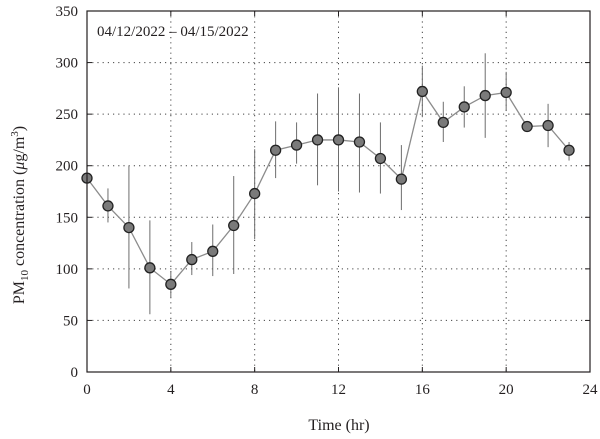  Describe the element at coordinates (70, 321) in the screenshot. I see `y-tick-label: 50` at that location.